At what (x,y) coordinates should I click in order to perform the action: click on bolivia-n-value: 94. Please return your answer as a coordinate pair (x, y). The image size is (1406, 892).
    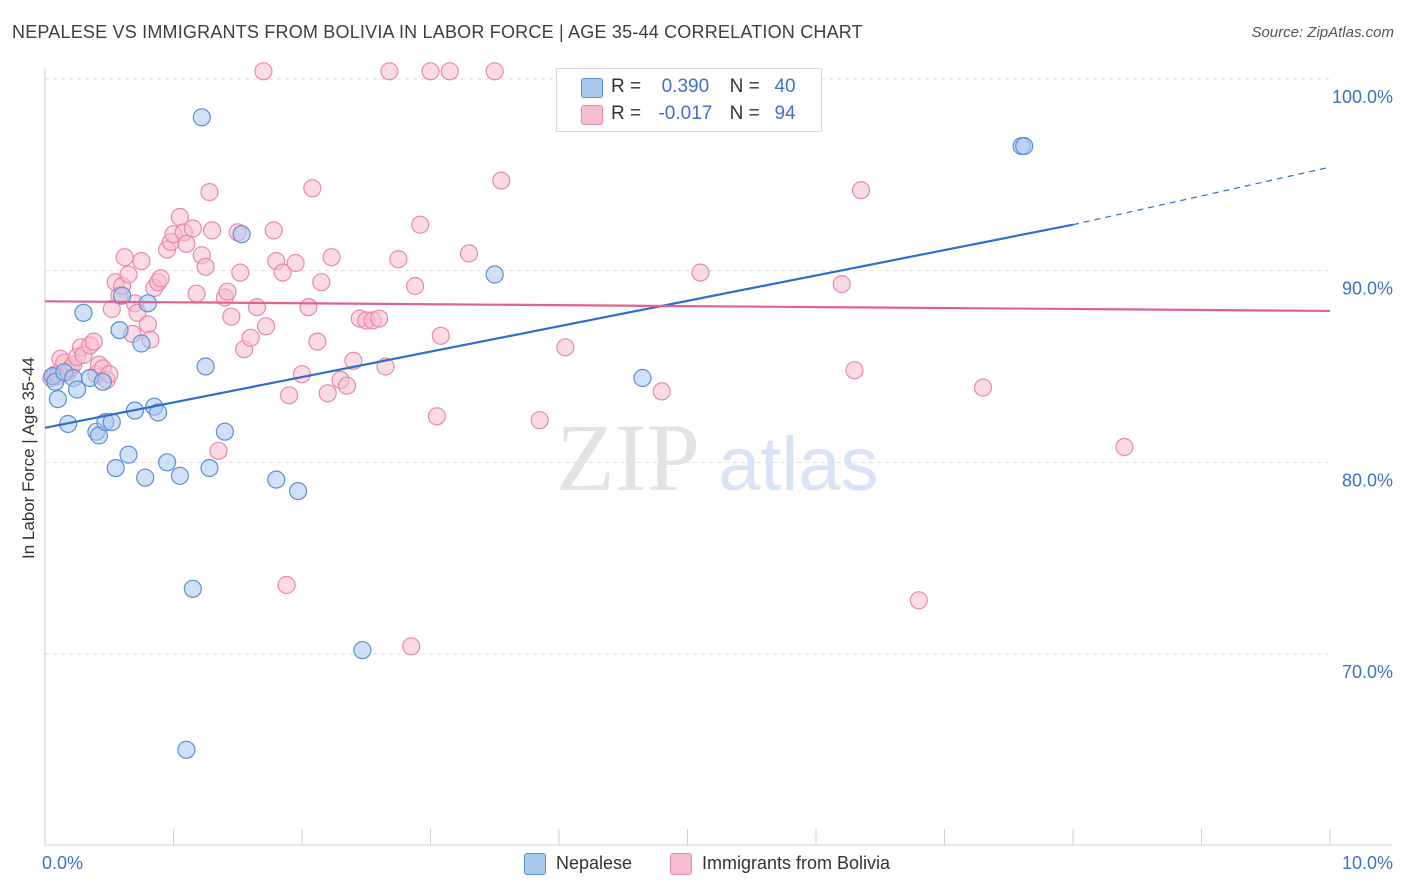
    Looking at the image, I should click on (785, 113).